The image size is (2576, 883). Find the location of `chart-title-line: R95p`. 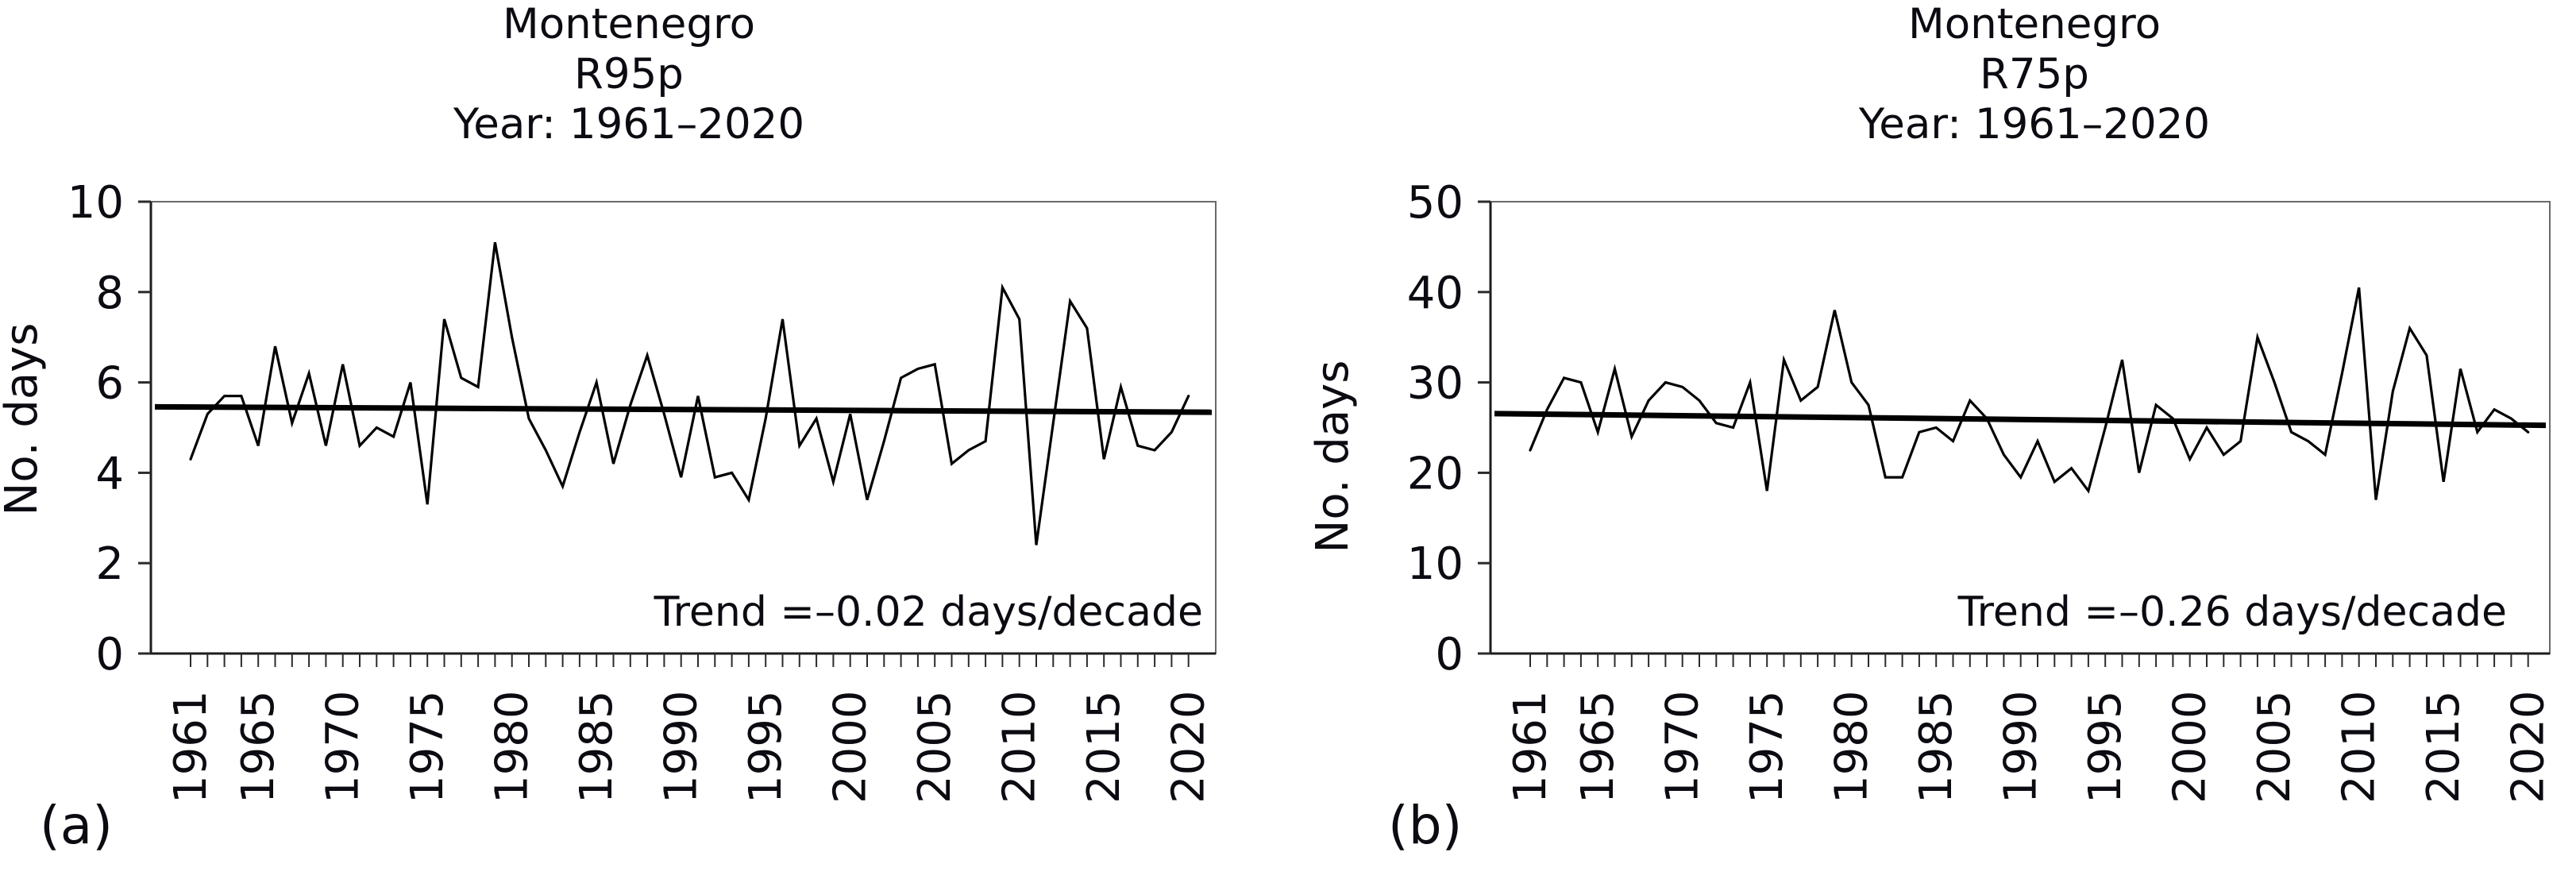

chart-title-line: R95p is located at coordinates (629, 74).